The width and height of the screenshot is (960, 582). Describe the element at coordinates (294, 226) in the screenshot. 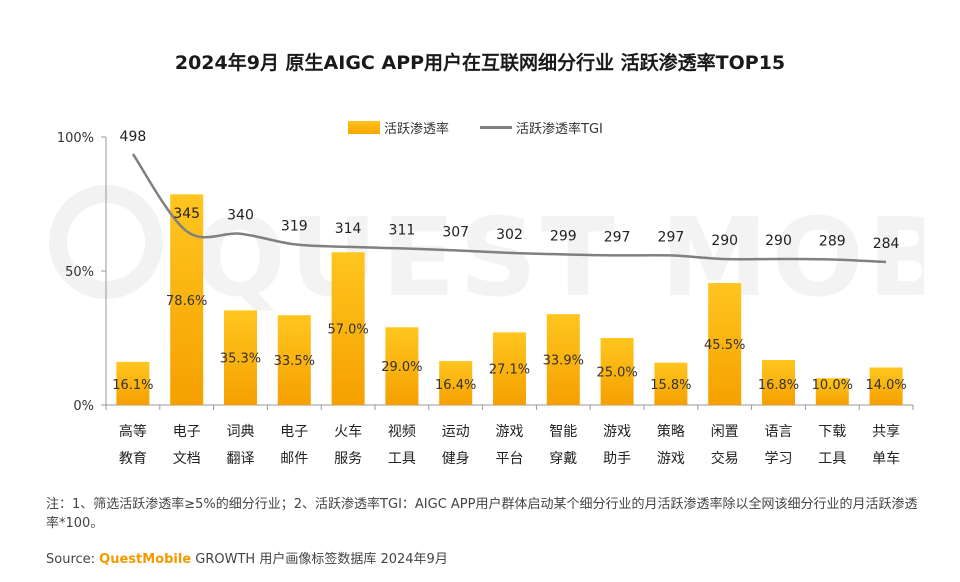

I see `tgi-value-label: 319` at that location.